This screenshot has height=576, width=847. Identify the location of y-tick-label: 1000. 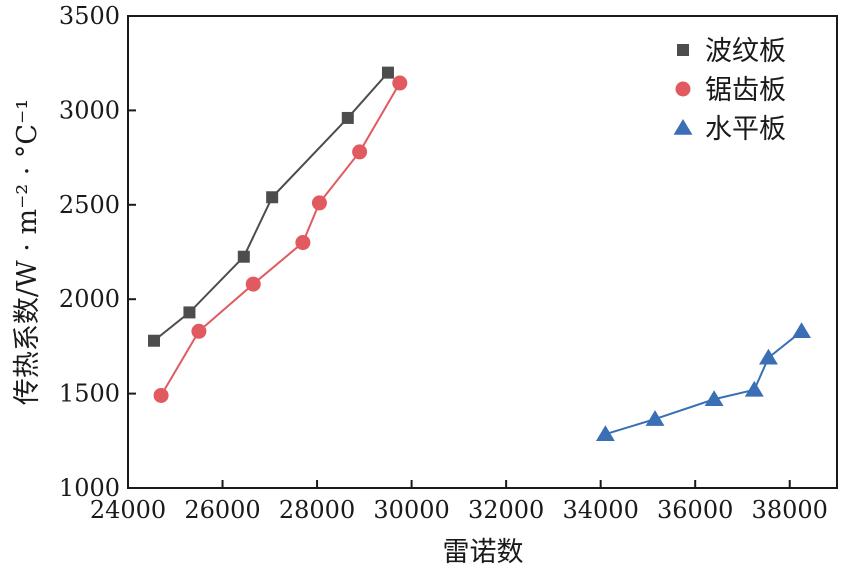
(89, 488).